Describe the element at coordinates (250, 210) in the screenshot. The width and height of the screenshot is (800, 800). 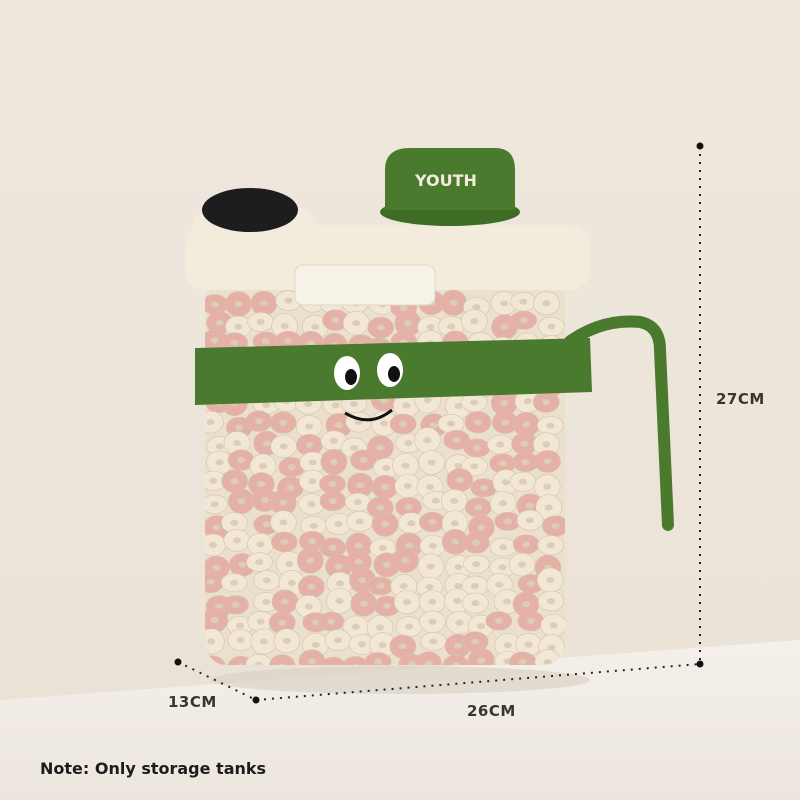
I see `black-cap` at that location.